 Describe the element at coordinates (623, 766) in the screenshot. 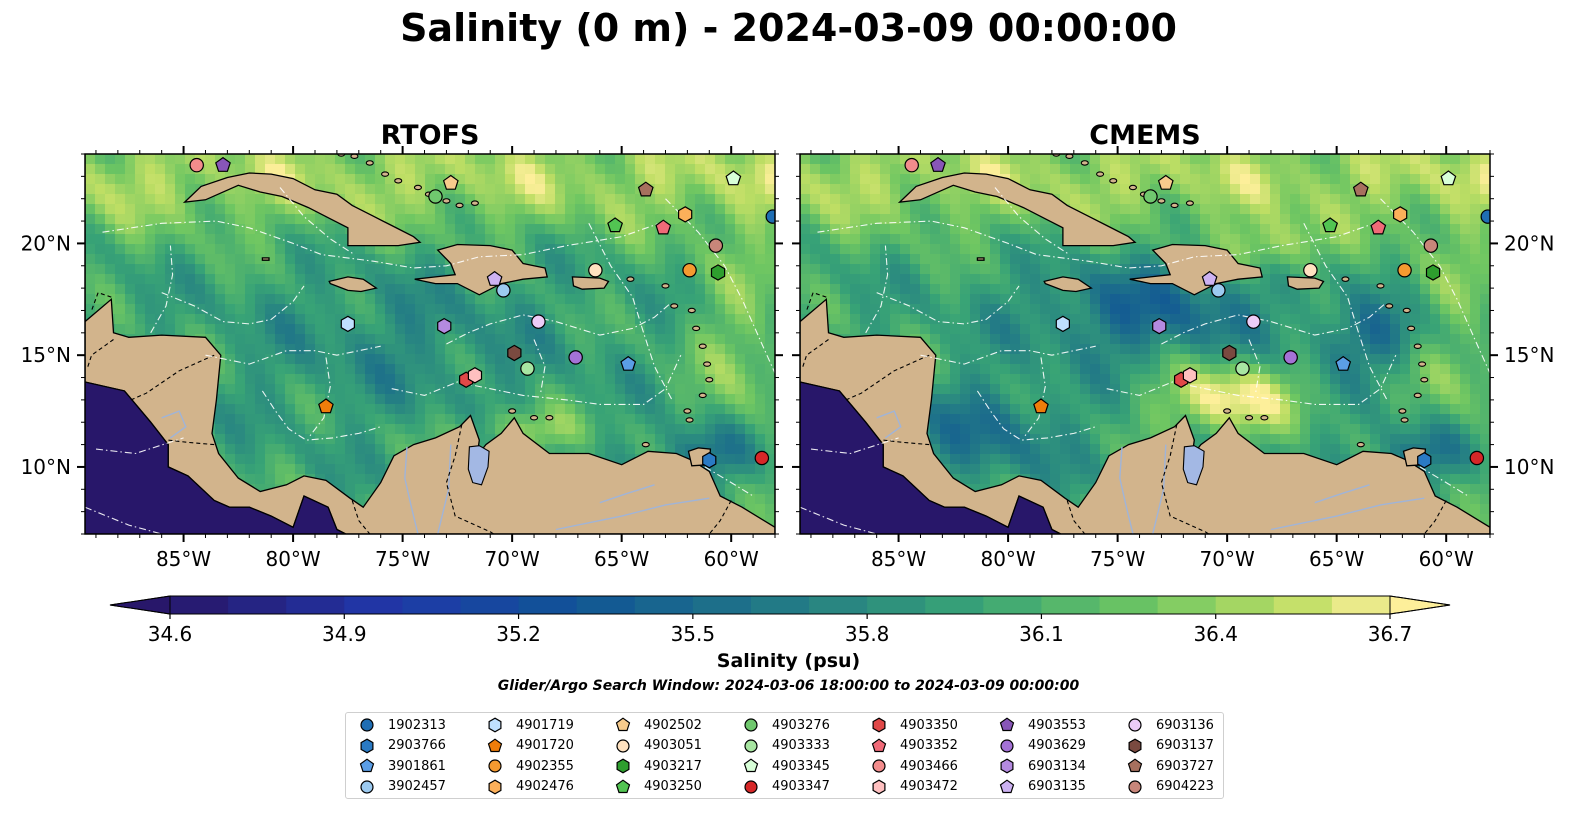

I see `float-marker-4903217-legend` at that location.